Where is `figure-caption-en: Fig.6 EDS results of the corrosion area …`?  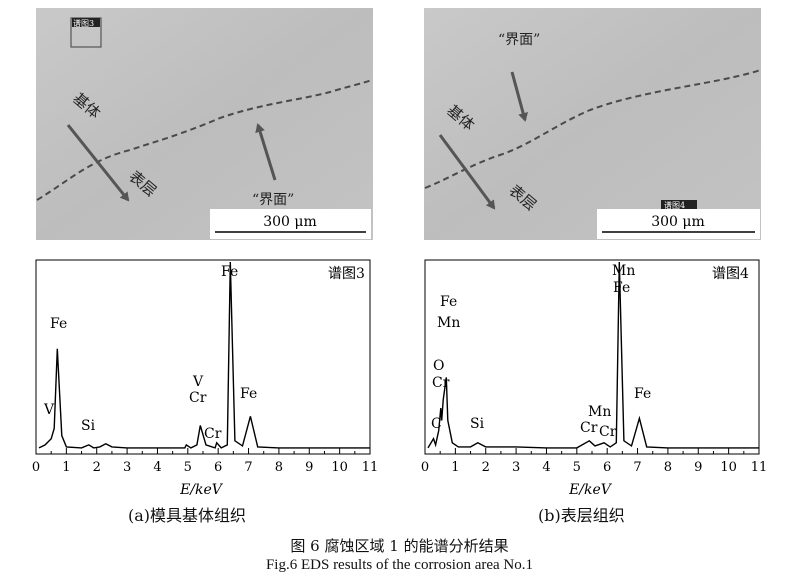
figure-caption-en: Fig.6 EDS results of the corrosion area … is located at coordinates (399, 565).